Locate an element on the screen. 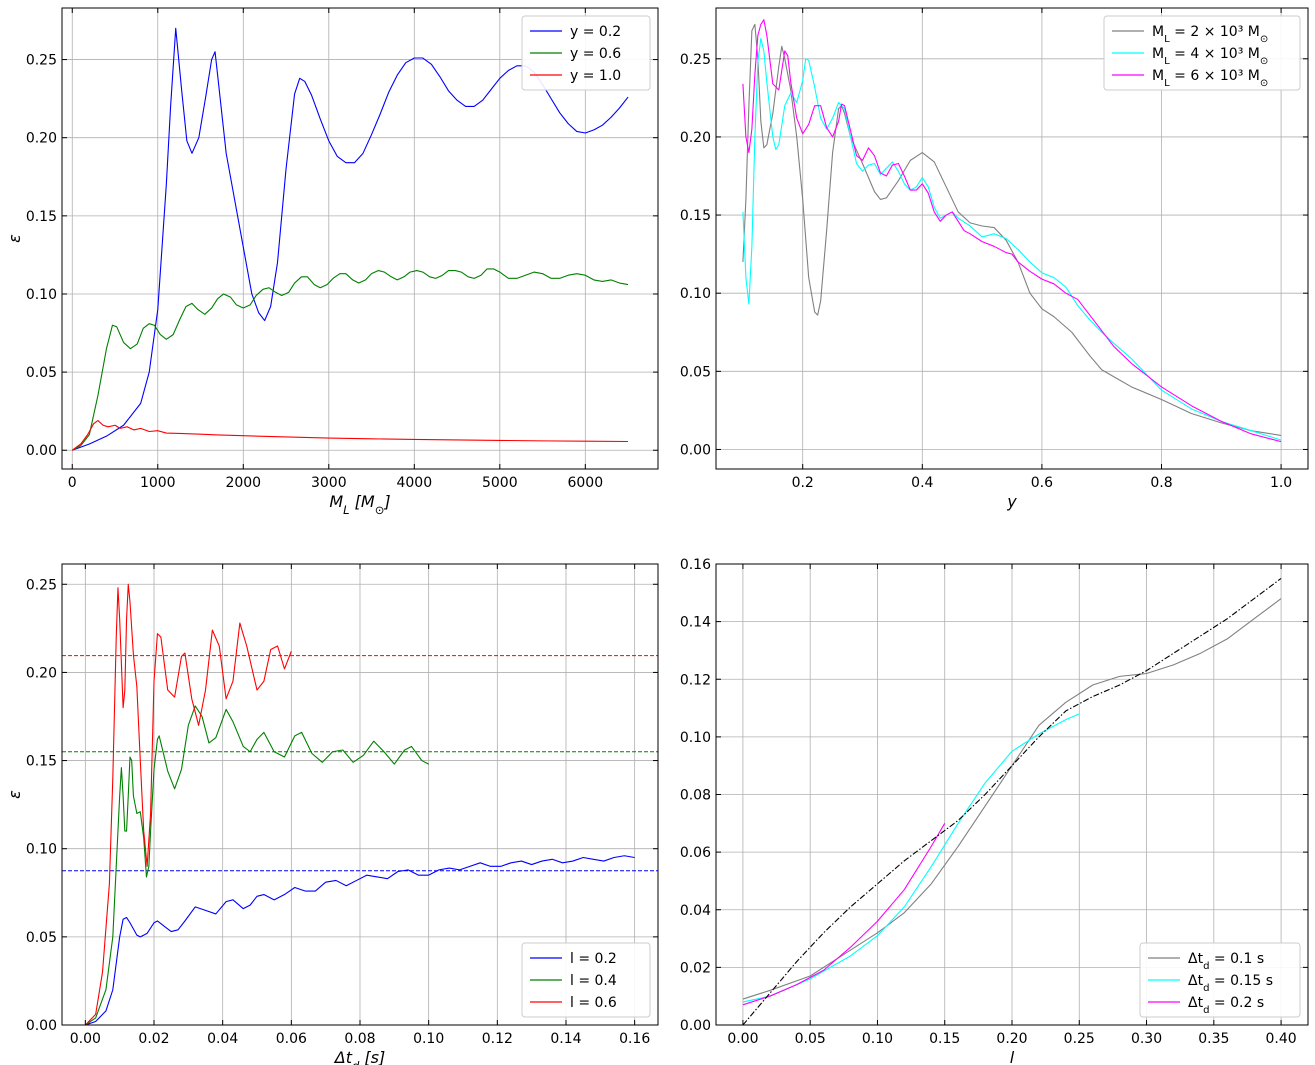  legend-label: Δtd = 0.2 s is located at coordinates (1226, 1005).